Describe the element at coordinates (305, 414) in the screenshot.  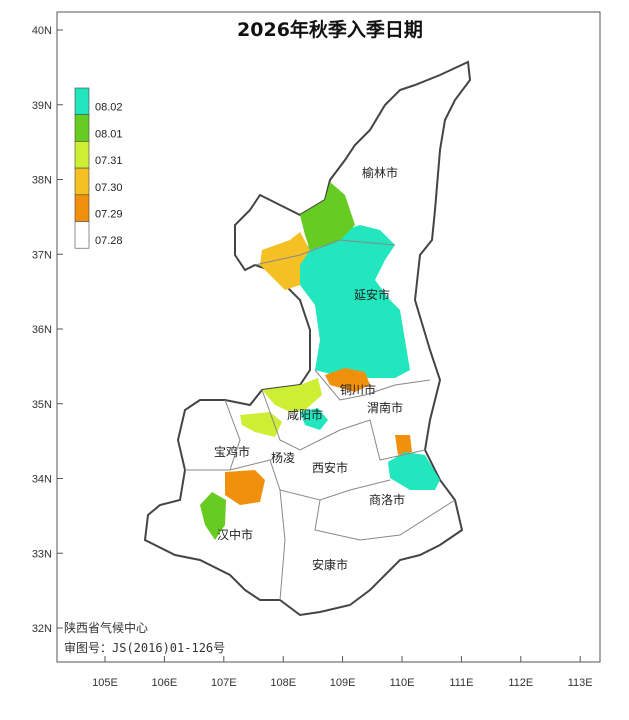
I see `city-label: 咸阳市` at that location.